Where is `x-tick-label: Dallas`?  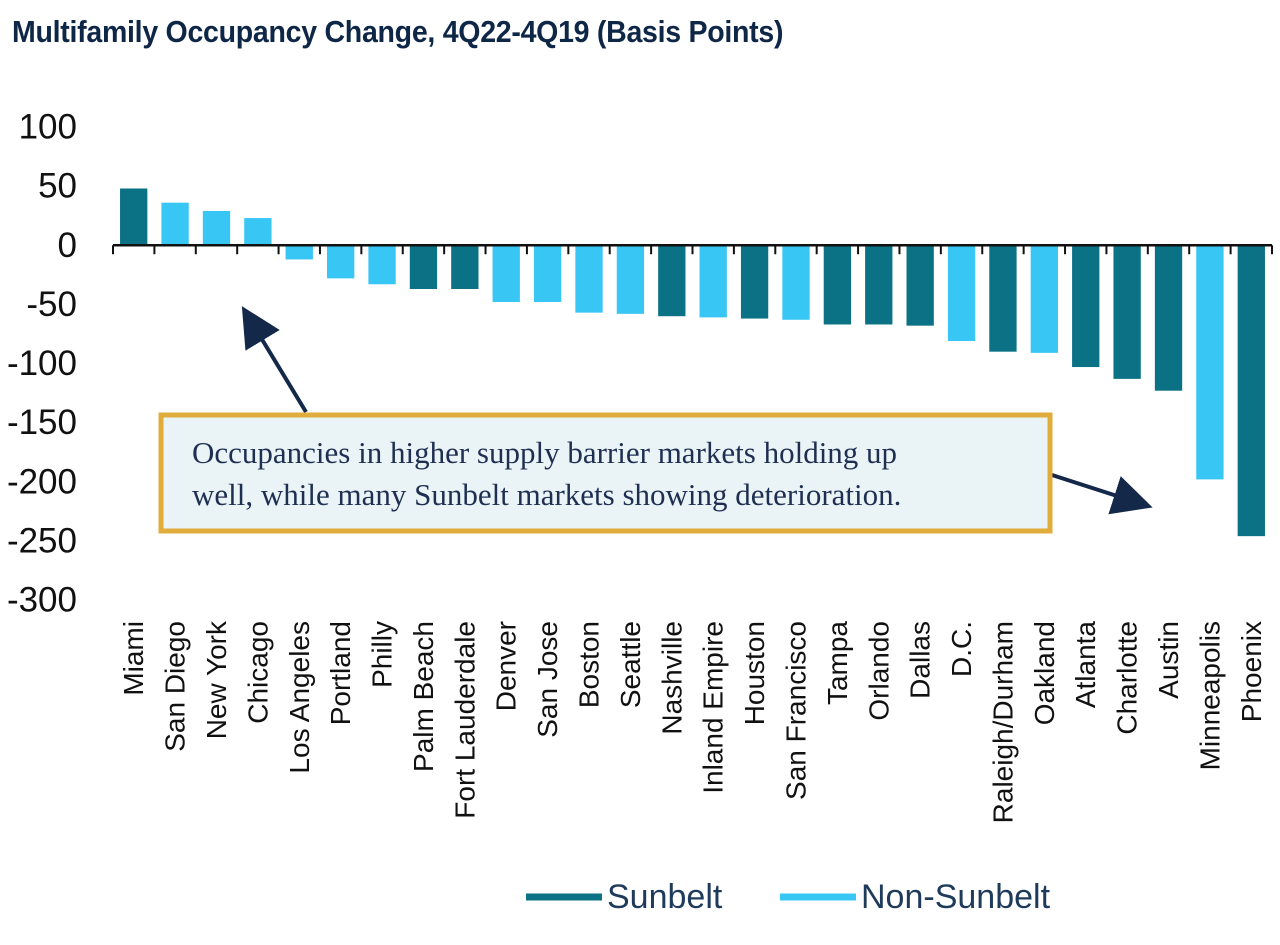 x-tick-label: Dallas is located at coordinates (920, 660).